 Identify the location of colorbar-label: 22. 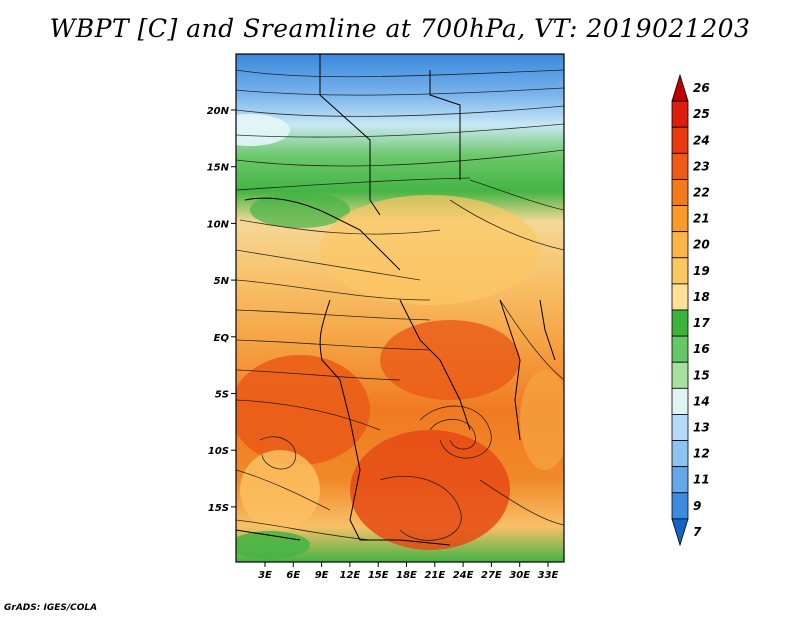
(701, 193).